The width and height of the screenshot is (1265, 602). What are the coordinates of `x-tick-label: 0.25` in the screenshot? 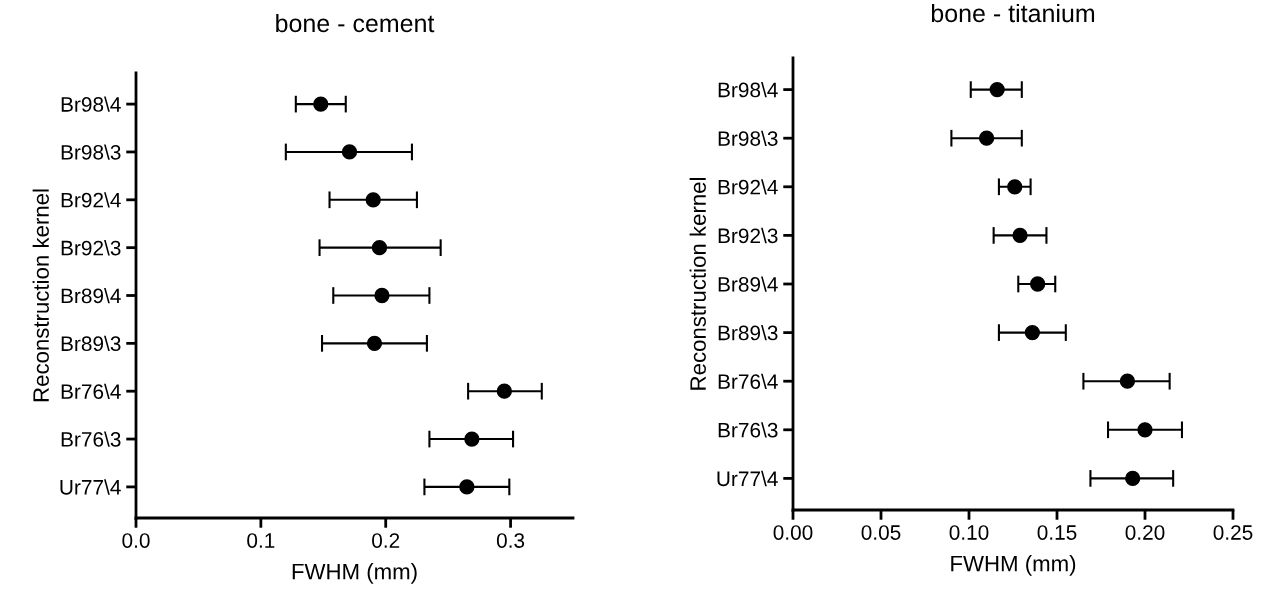 It's located at (1233, 532).